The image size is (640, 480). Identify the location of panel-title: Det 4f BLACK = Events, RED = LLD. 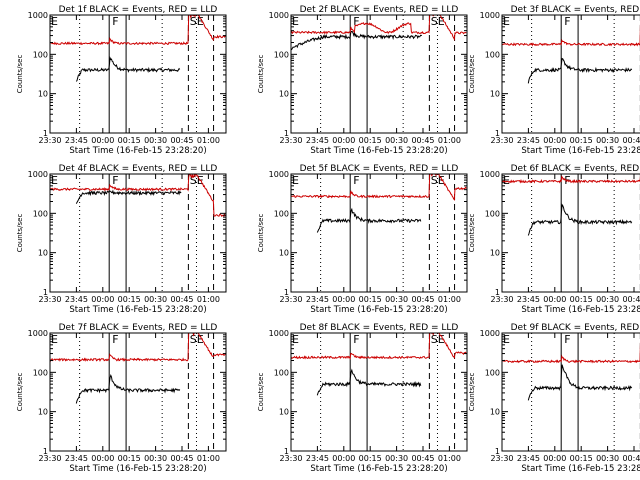
(138, 169).